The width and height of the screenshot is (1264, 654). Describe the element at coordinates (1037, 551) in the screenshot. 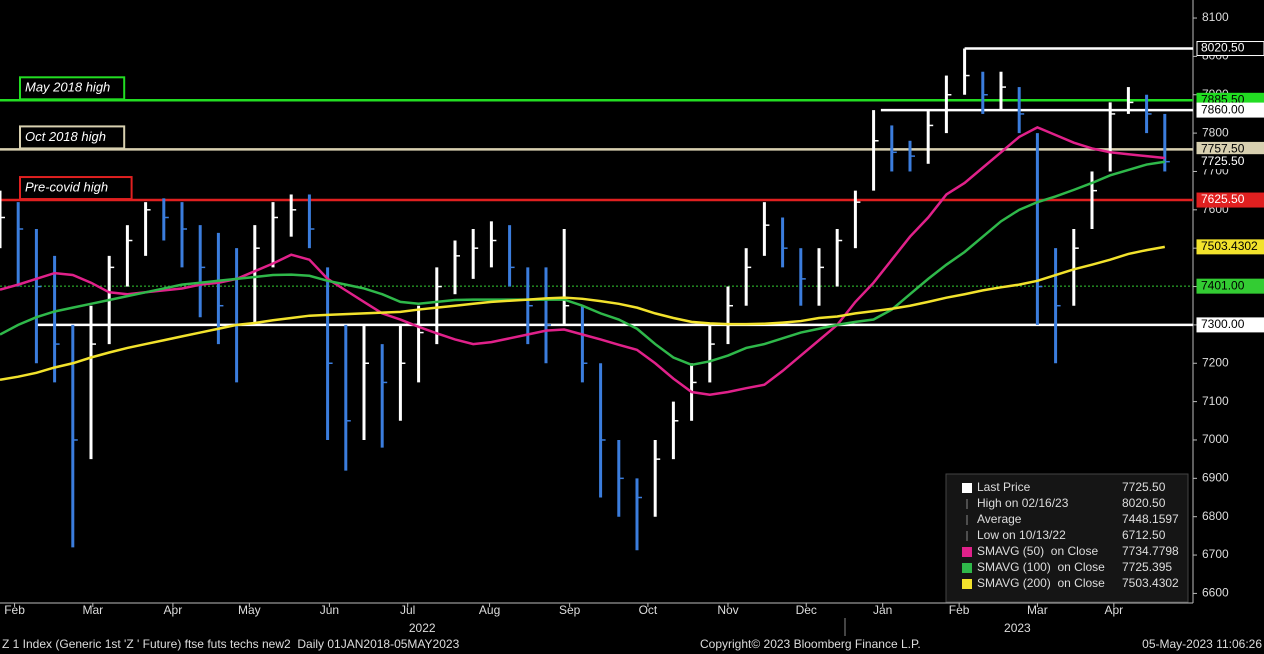

I see `legend-label: SMAVG (50) on Close` at that location.